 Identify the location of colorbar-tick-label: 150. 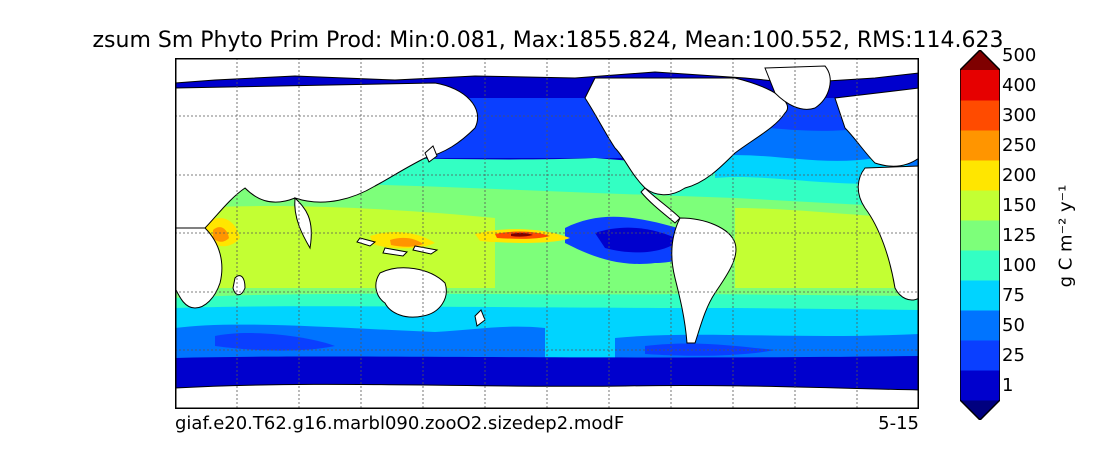
(1019, 205).